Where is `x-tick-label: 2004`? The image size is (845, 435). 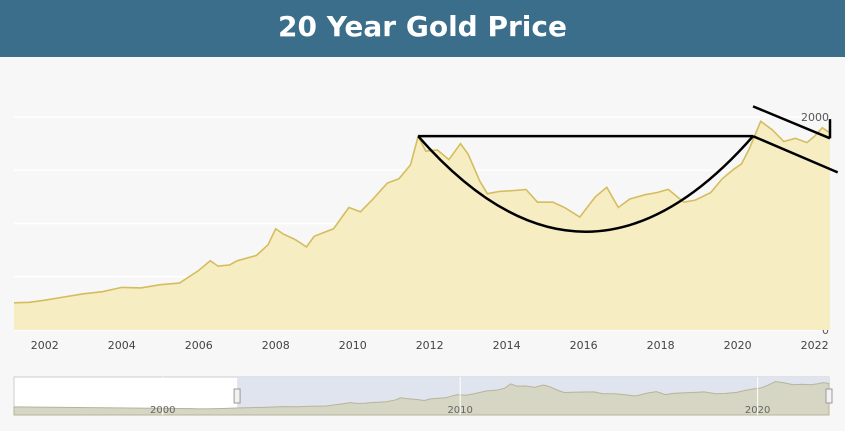 x-tick-label: 2004 is located at coordinates (122, 345).